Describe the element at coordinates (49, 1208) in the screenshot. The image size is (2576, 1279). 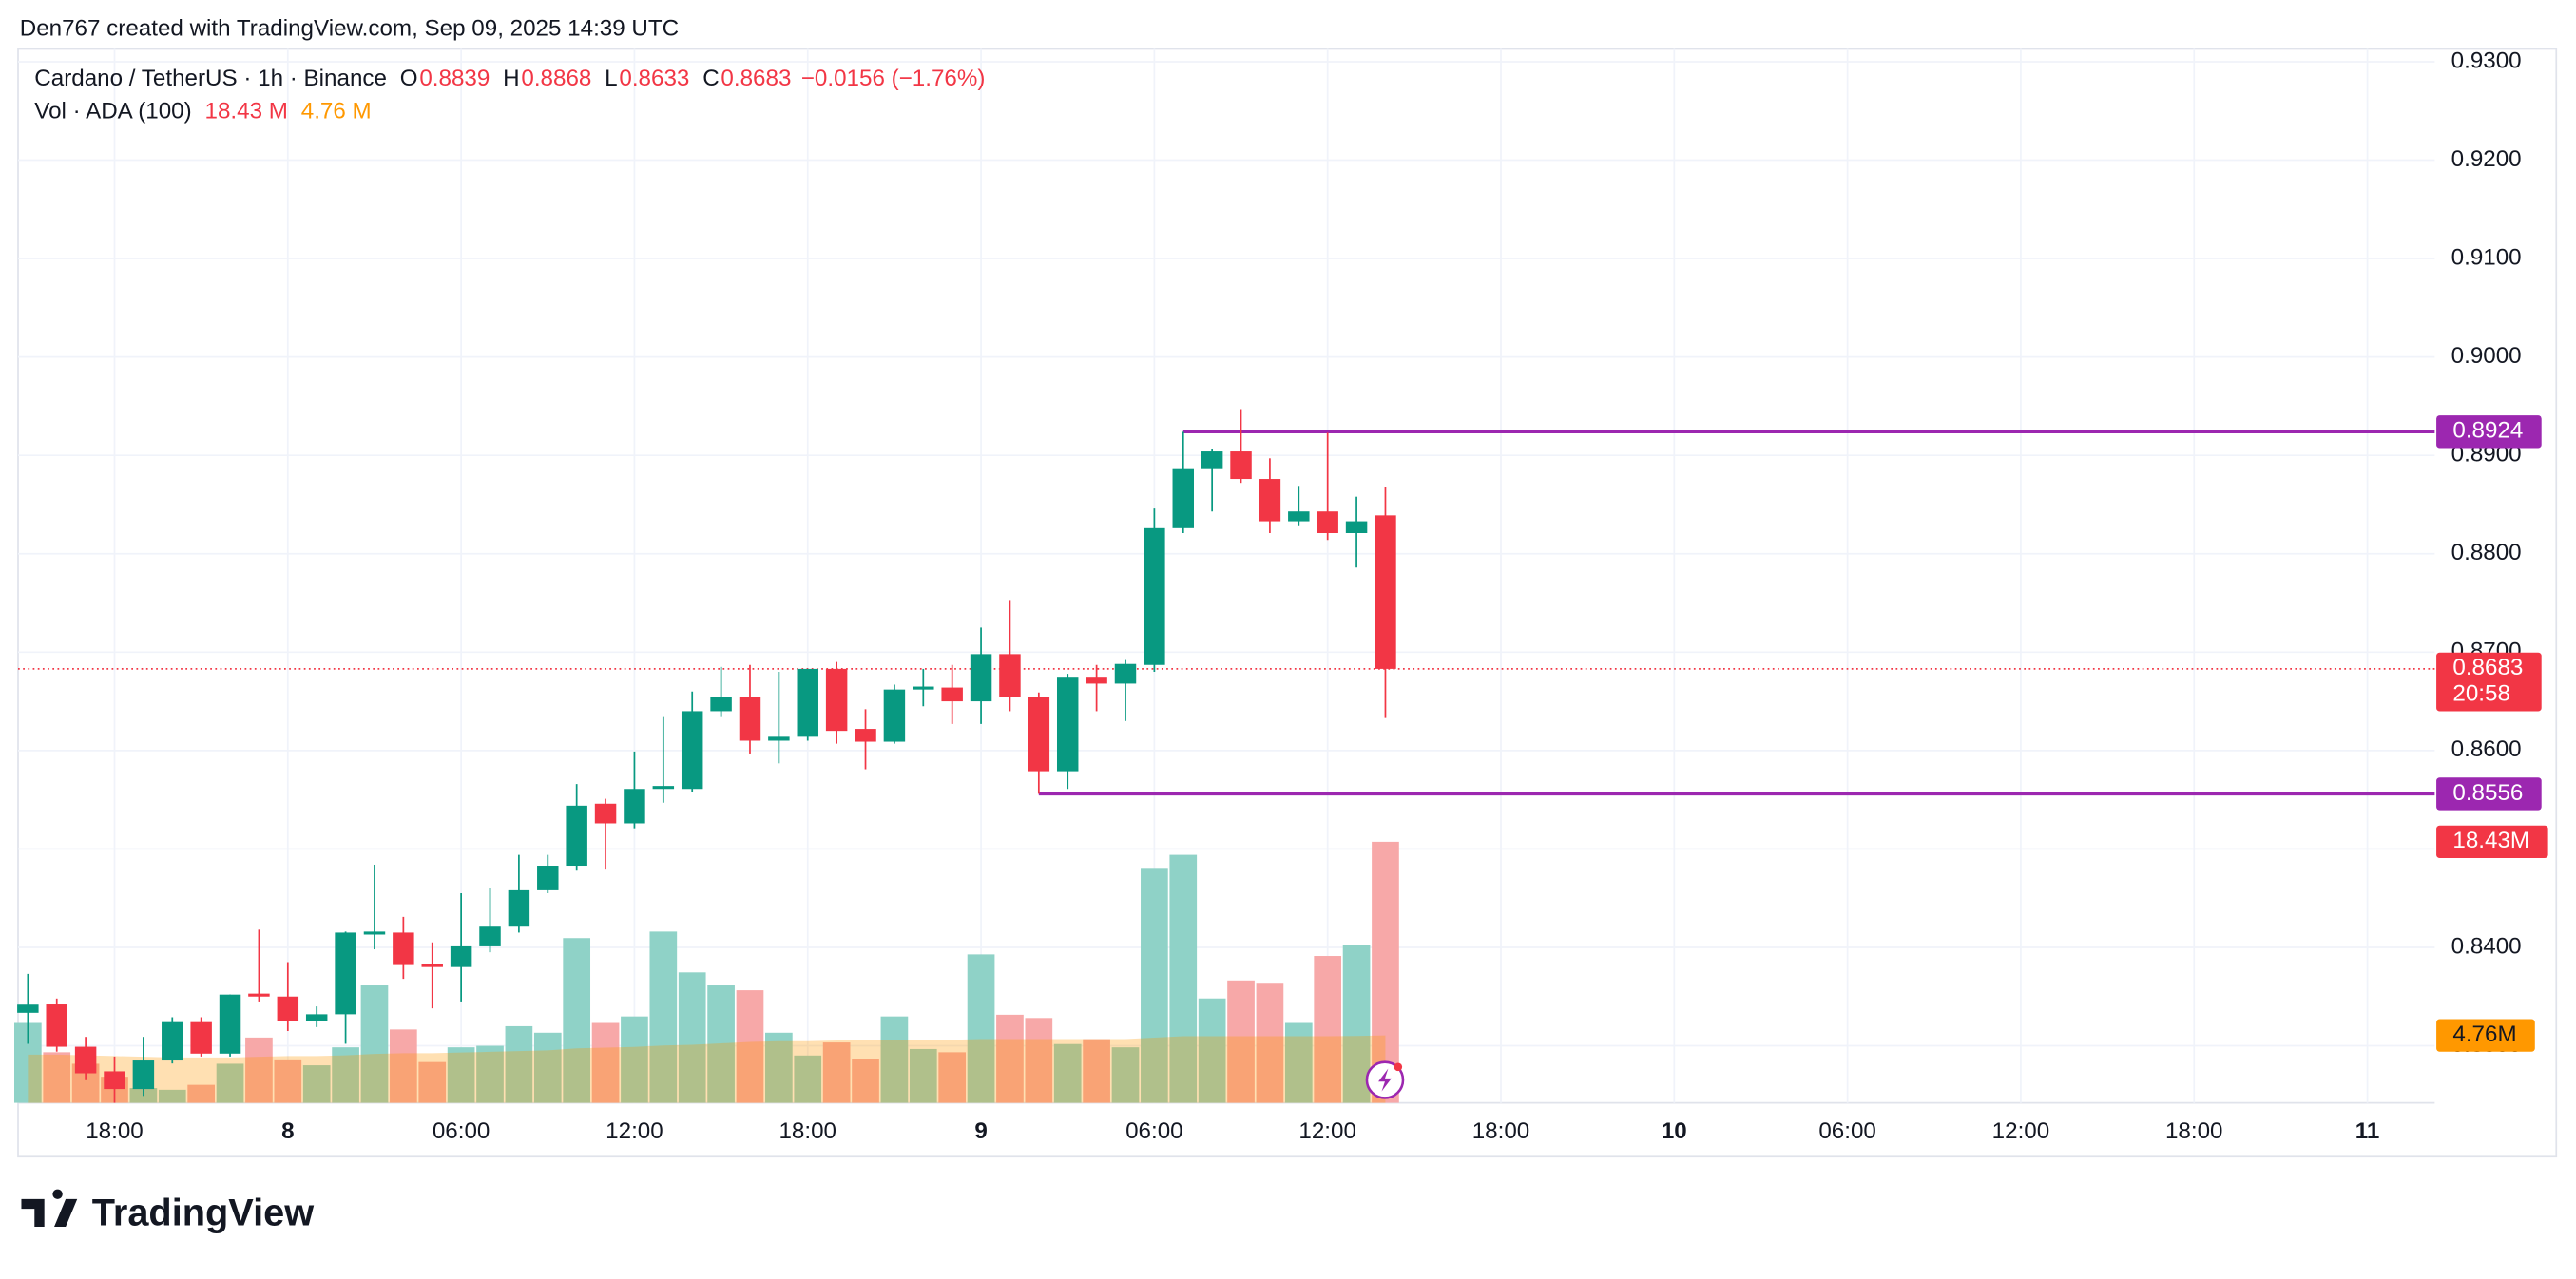
I see `logo-icon` at that location.